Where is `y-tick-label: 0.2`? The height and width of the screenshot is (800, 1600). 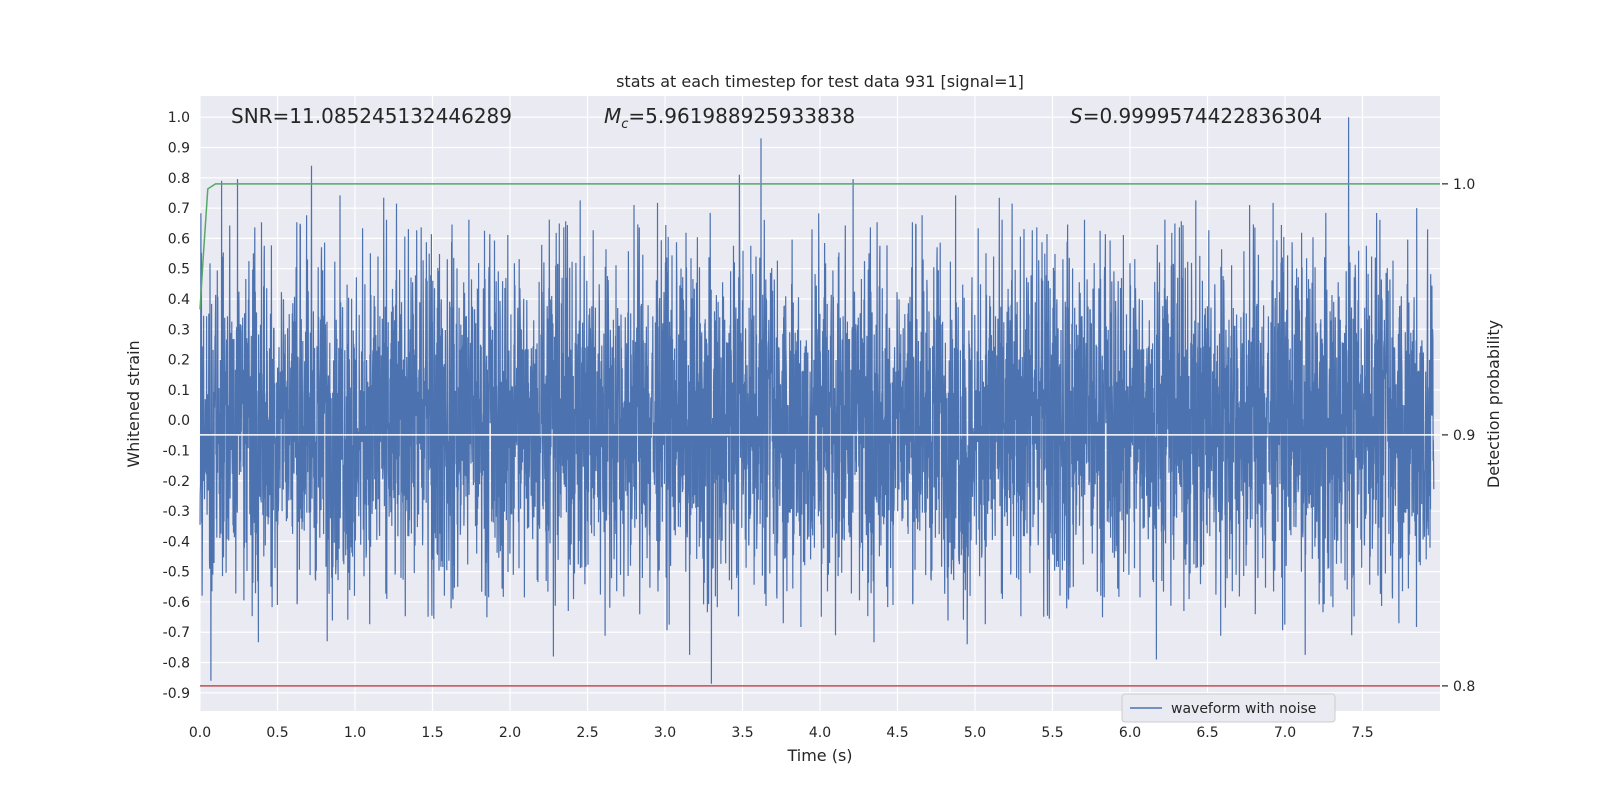
y-tick-label: 0.2 is located at coordinates (179, 361).